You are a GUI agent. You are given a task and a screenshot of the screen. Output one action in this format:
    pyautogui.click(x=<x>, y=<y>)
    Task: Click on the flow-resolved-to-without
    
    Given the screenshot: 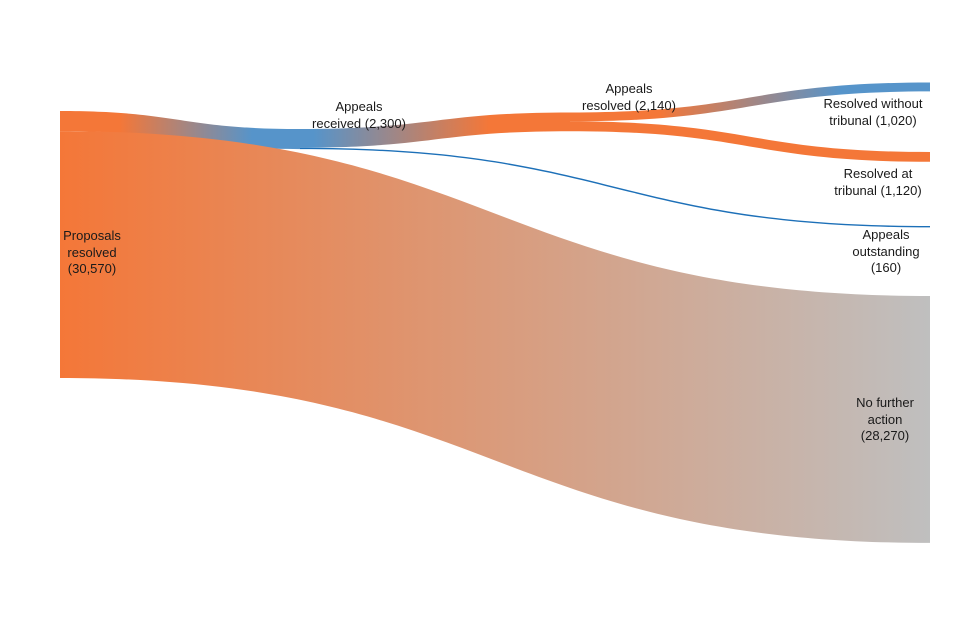 What is the action you would take?
    pyautogui.click(x=750, y=102)
    